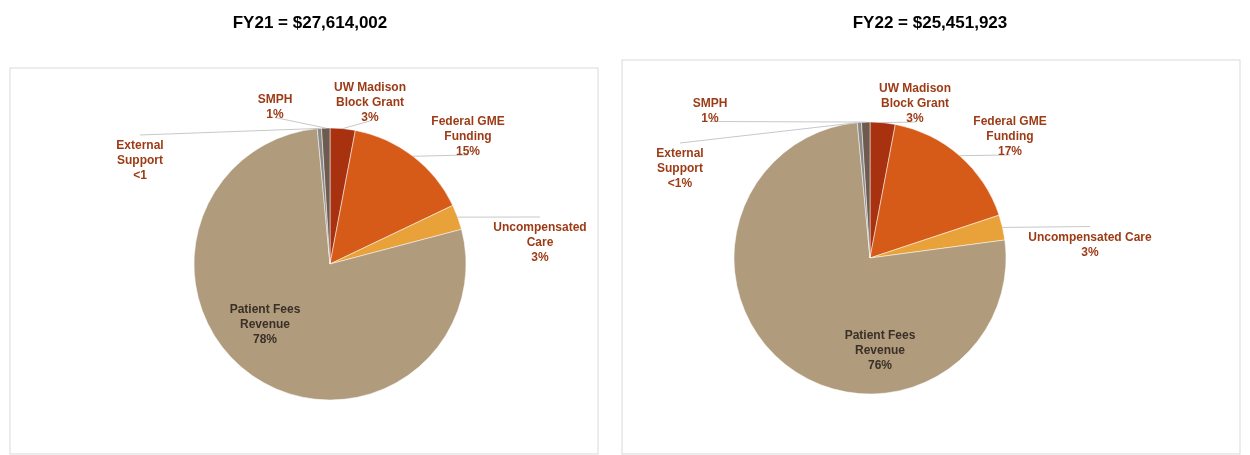 The width and height of the screenshot is (1250, 455). What do you see at coordinates (930, 22) in the screenshot?
I see `chart-title: FY22 = $25,451,923` at bounding box center [930, 22].